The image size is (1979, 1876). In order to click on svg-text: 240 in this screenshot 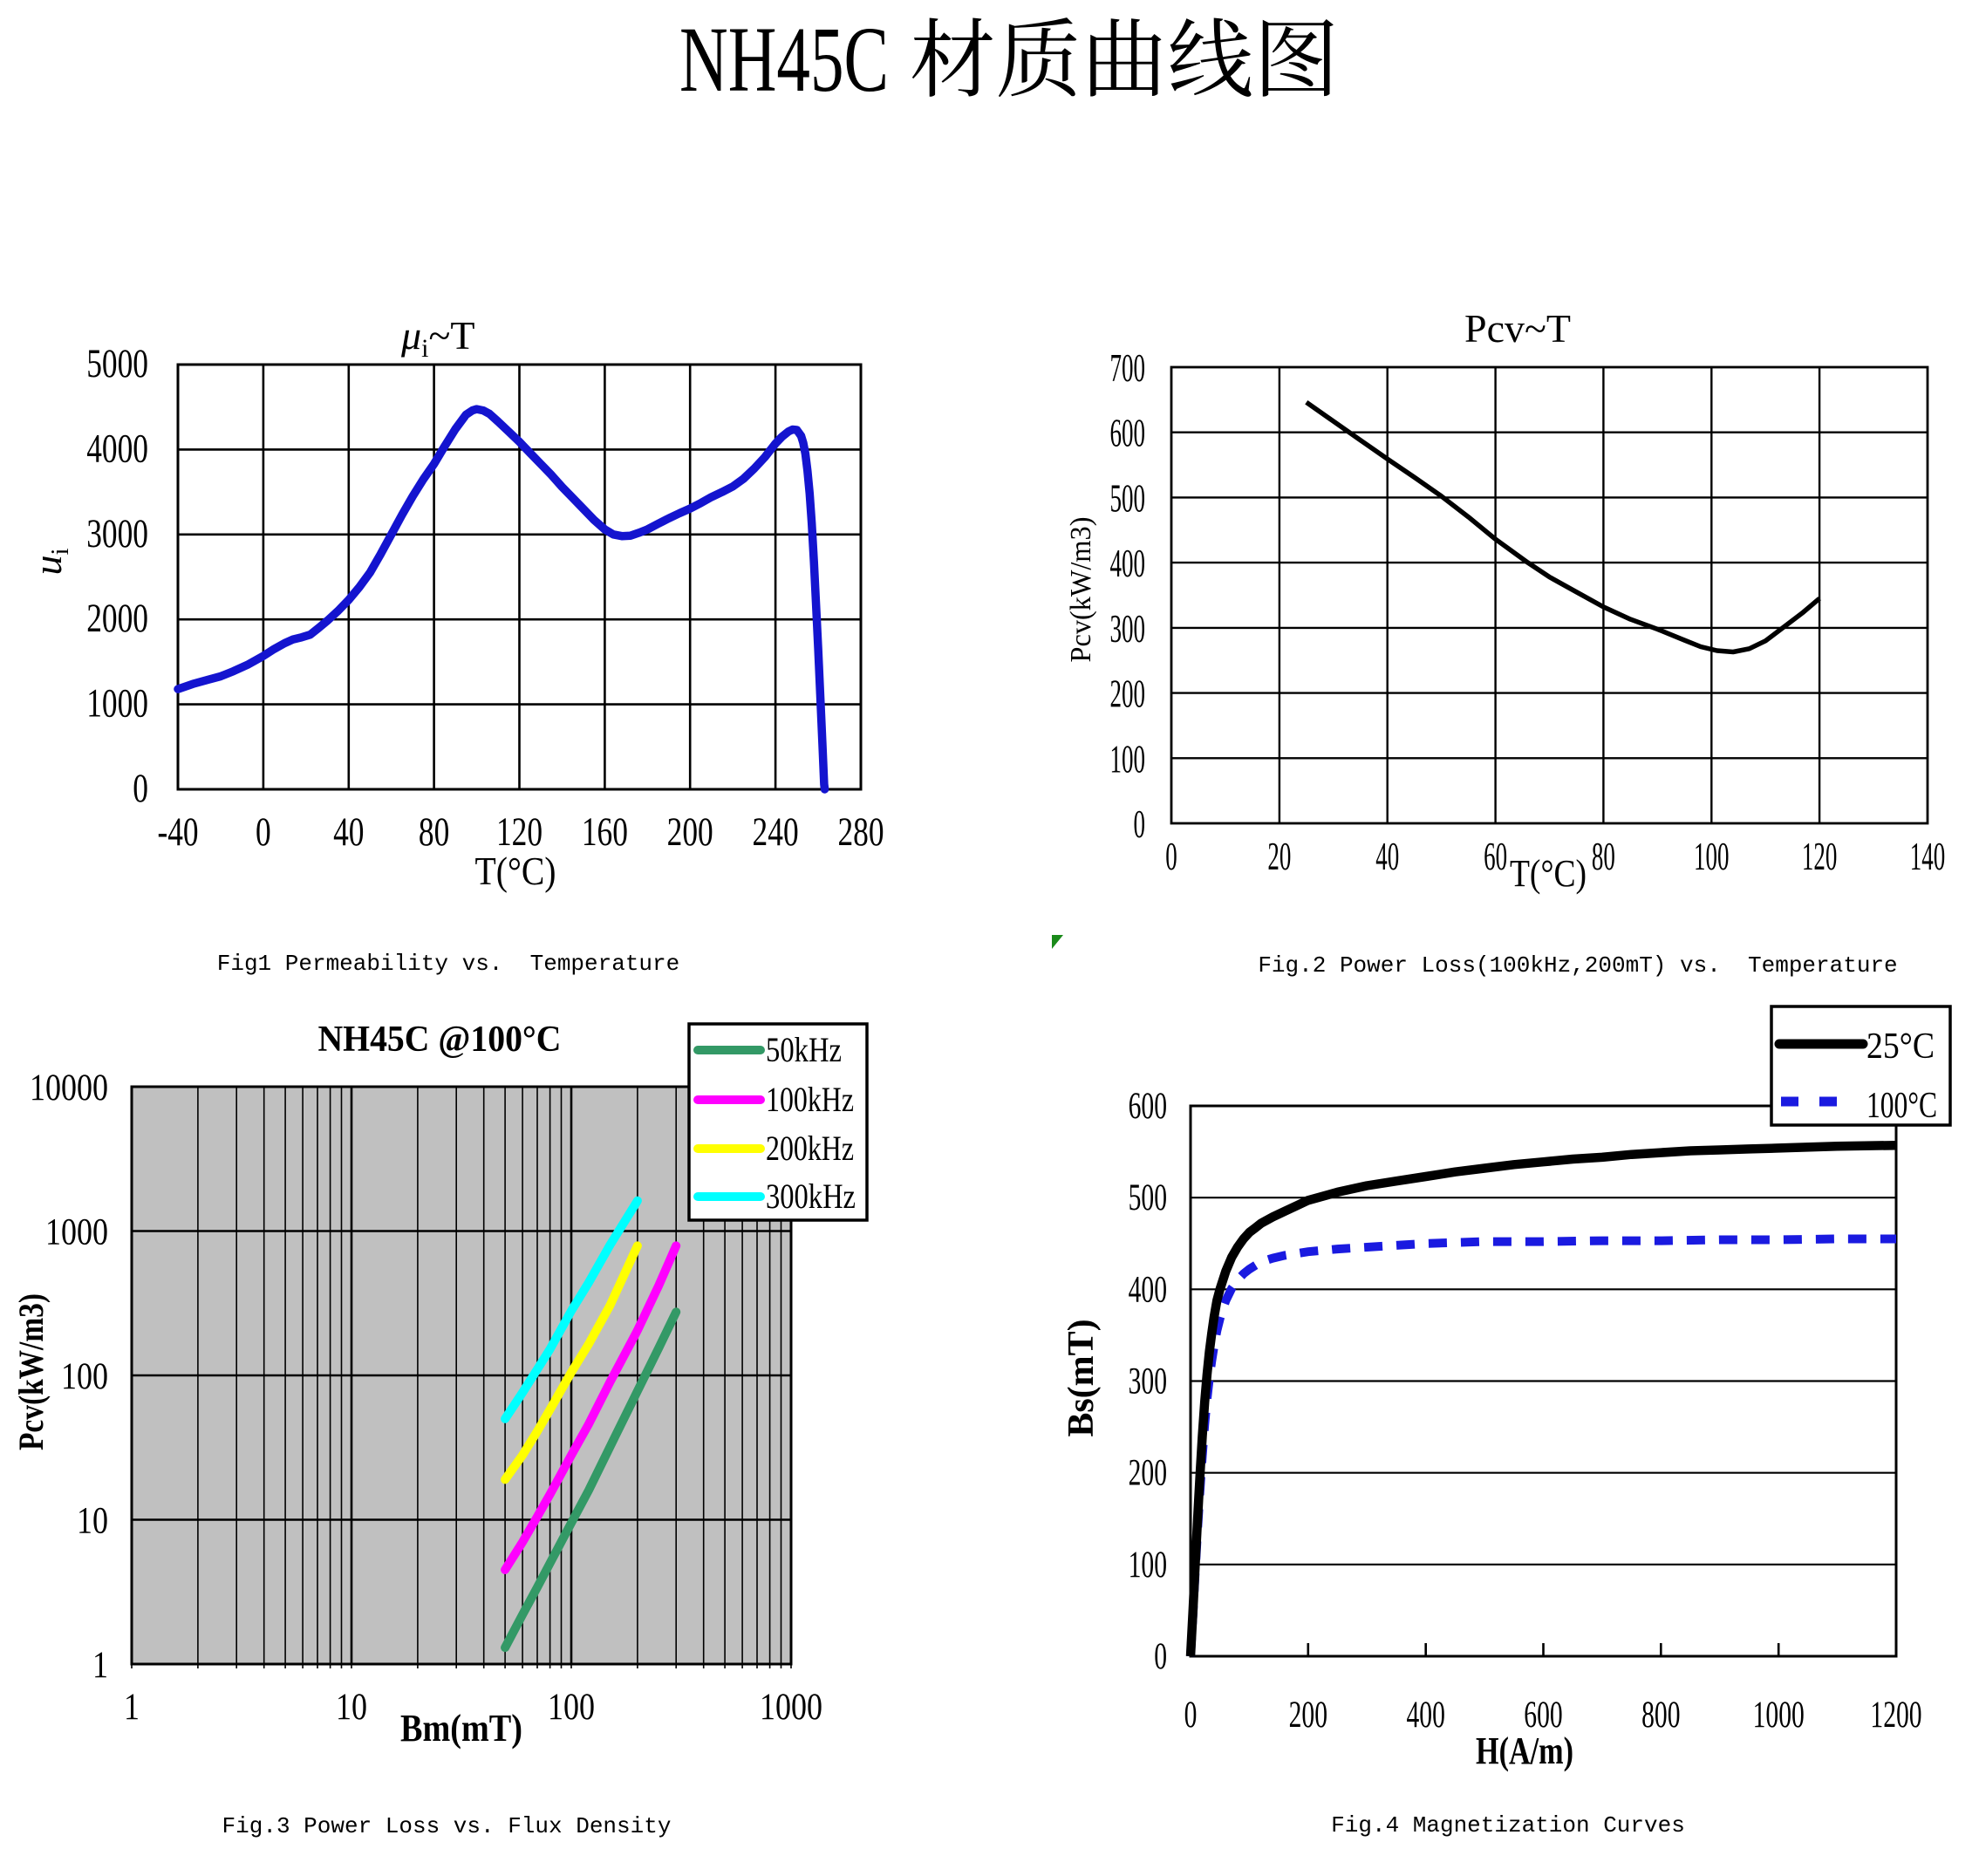, I will do `click(776, 832)`.